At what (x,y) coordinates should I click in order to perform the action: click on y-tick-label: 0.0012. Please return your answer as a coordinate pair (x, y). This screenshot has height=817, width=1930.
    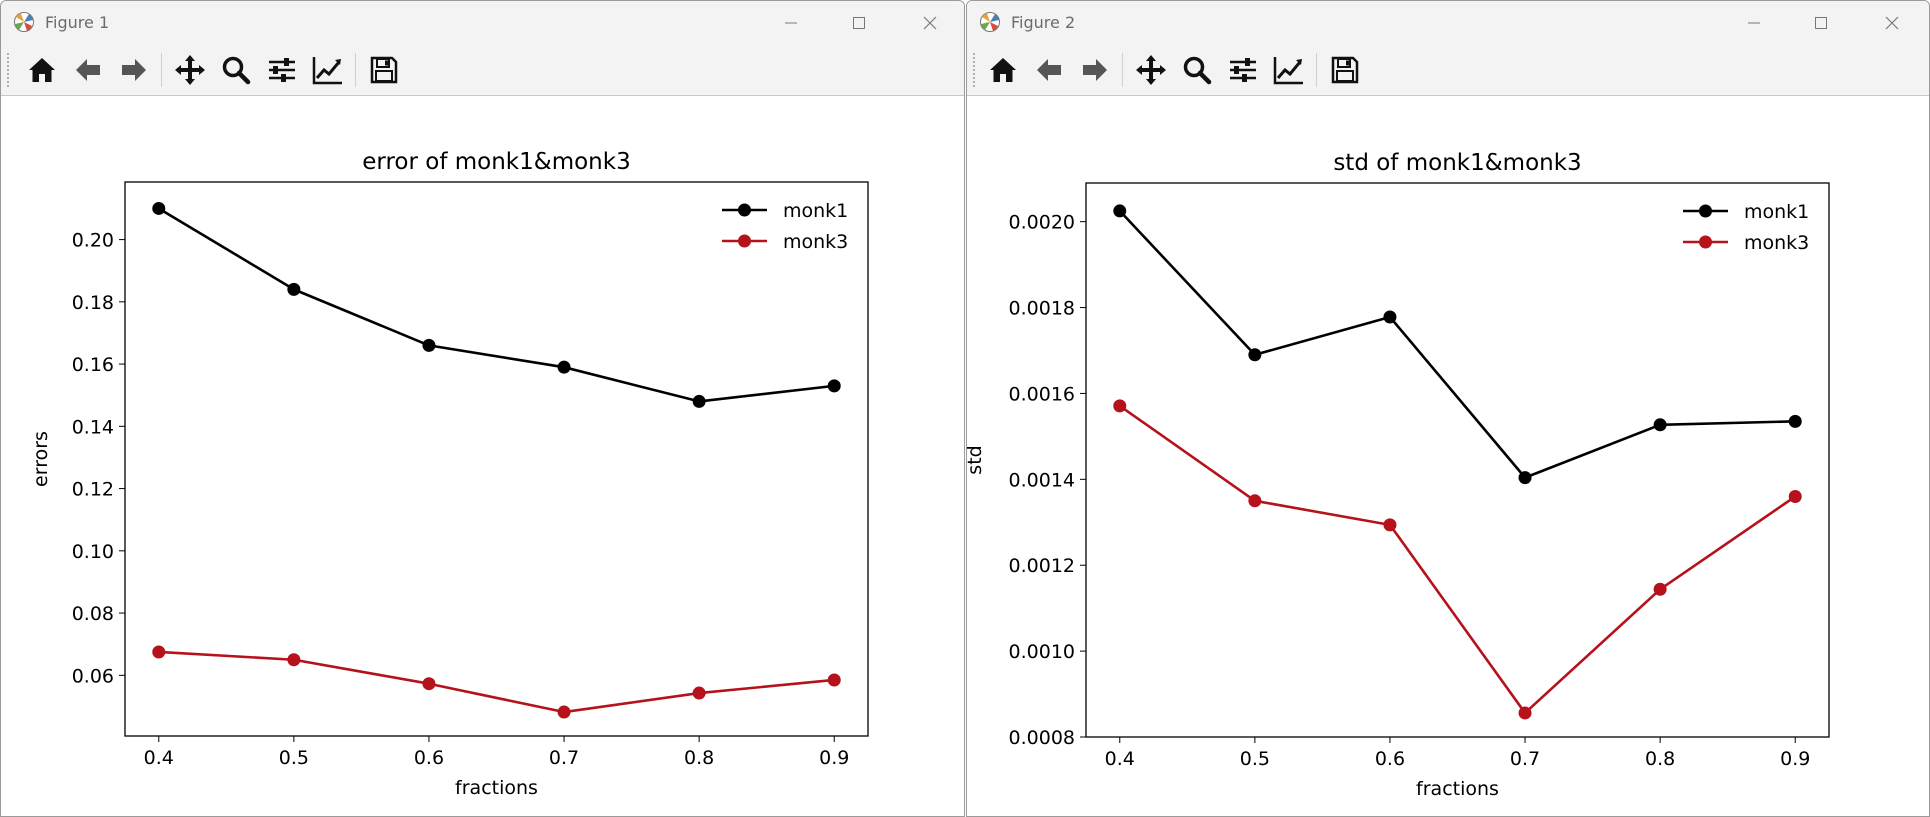
    Looking at the image, I should click on (1042, 566).